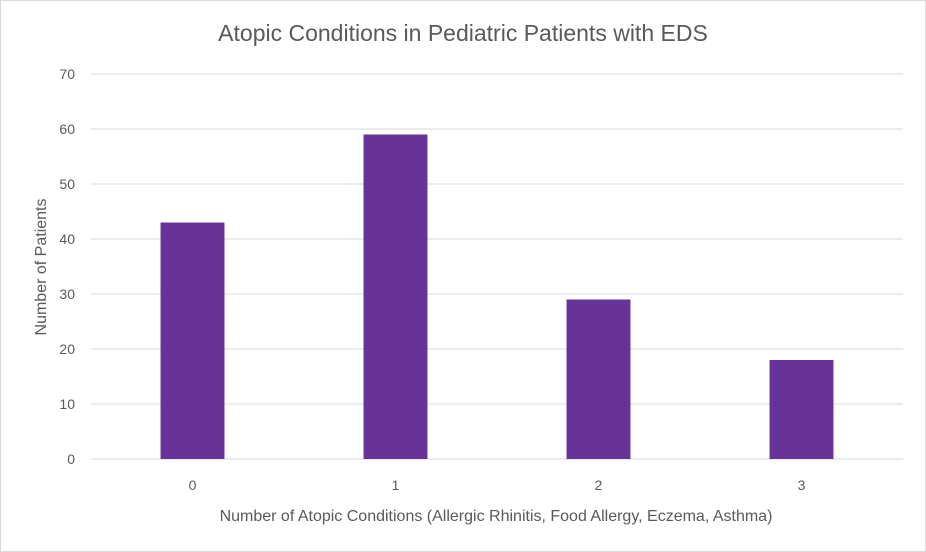 The height and width of the screenshot is (552, 926). Describe the element at coordinates (67, 129) in the screenshot. I see `y-tick-label: 60` at that location.